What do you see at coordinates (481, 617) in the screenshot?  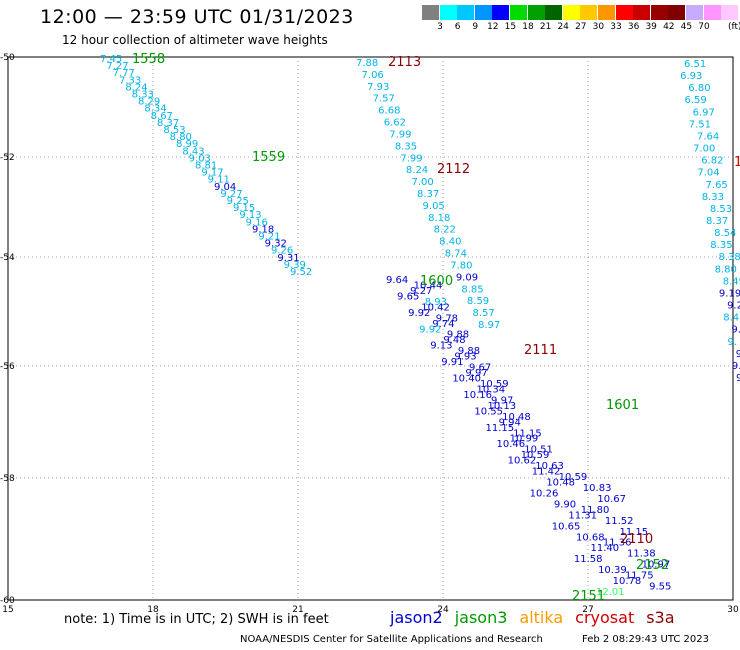 I see `legend-sat-jason3: jason3` at bounding box center [481, 617].